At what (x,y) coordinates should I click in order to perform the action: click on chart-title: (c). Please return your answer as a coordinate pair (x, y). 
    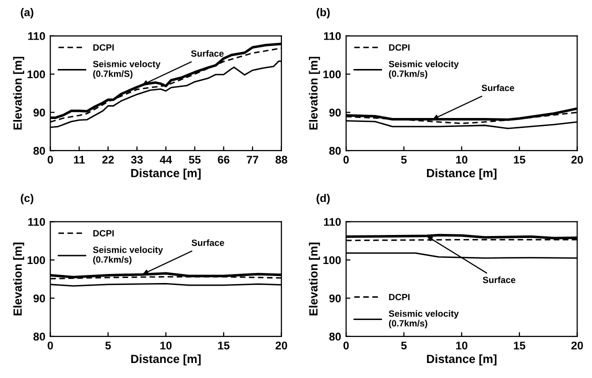
    Looking at the image, I should click on (27, 199).